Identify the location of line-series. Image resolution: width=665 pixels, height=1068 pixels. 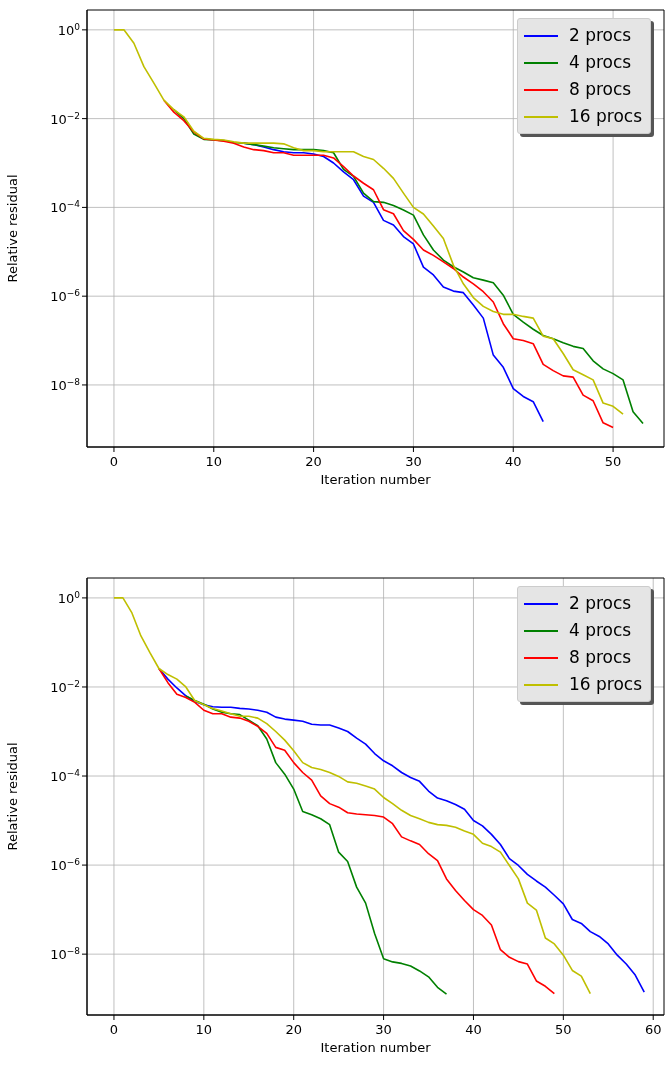
(316, 845).